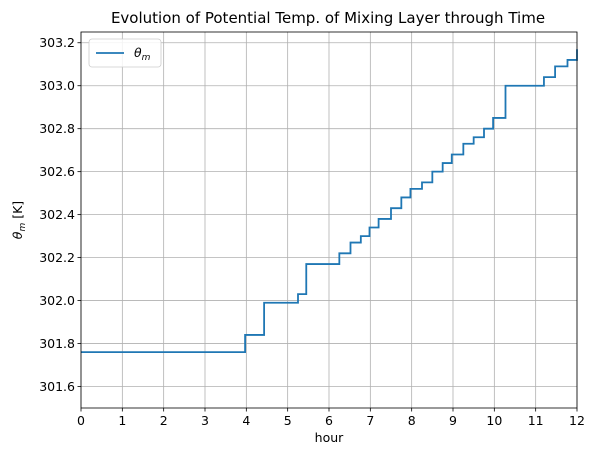  What do you see at coordinates (246, 420) in the screenshot?
I see `x-tick-label: 4` at bounding box center [246, 420].